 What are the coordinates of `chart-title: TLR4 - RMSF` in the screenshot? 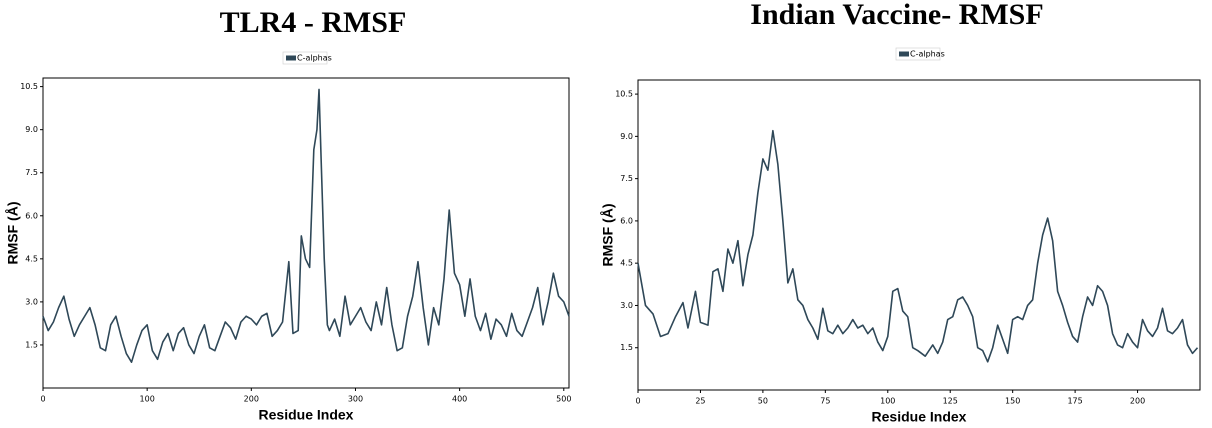 It's located at (313, 22).